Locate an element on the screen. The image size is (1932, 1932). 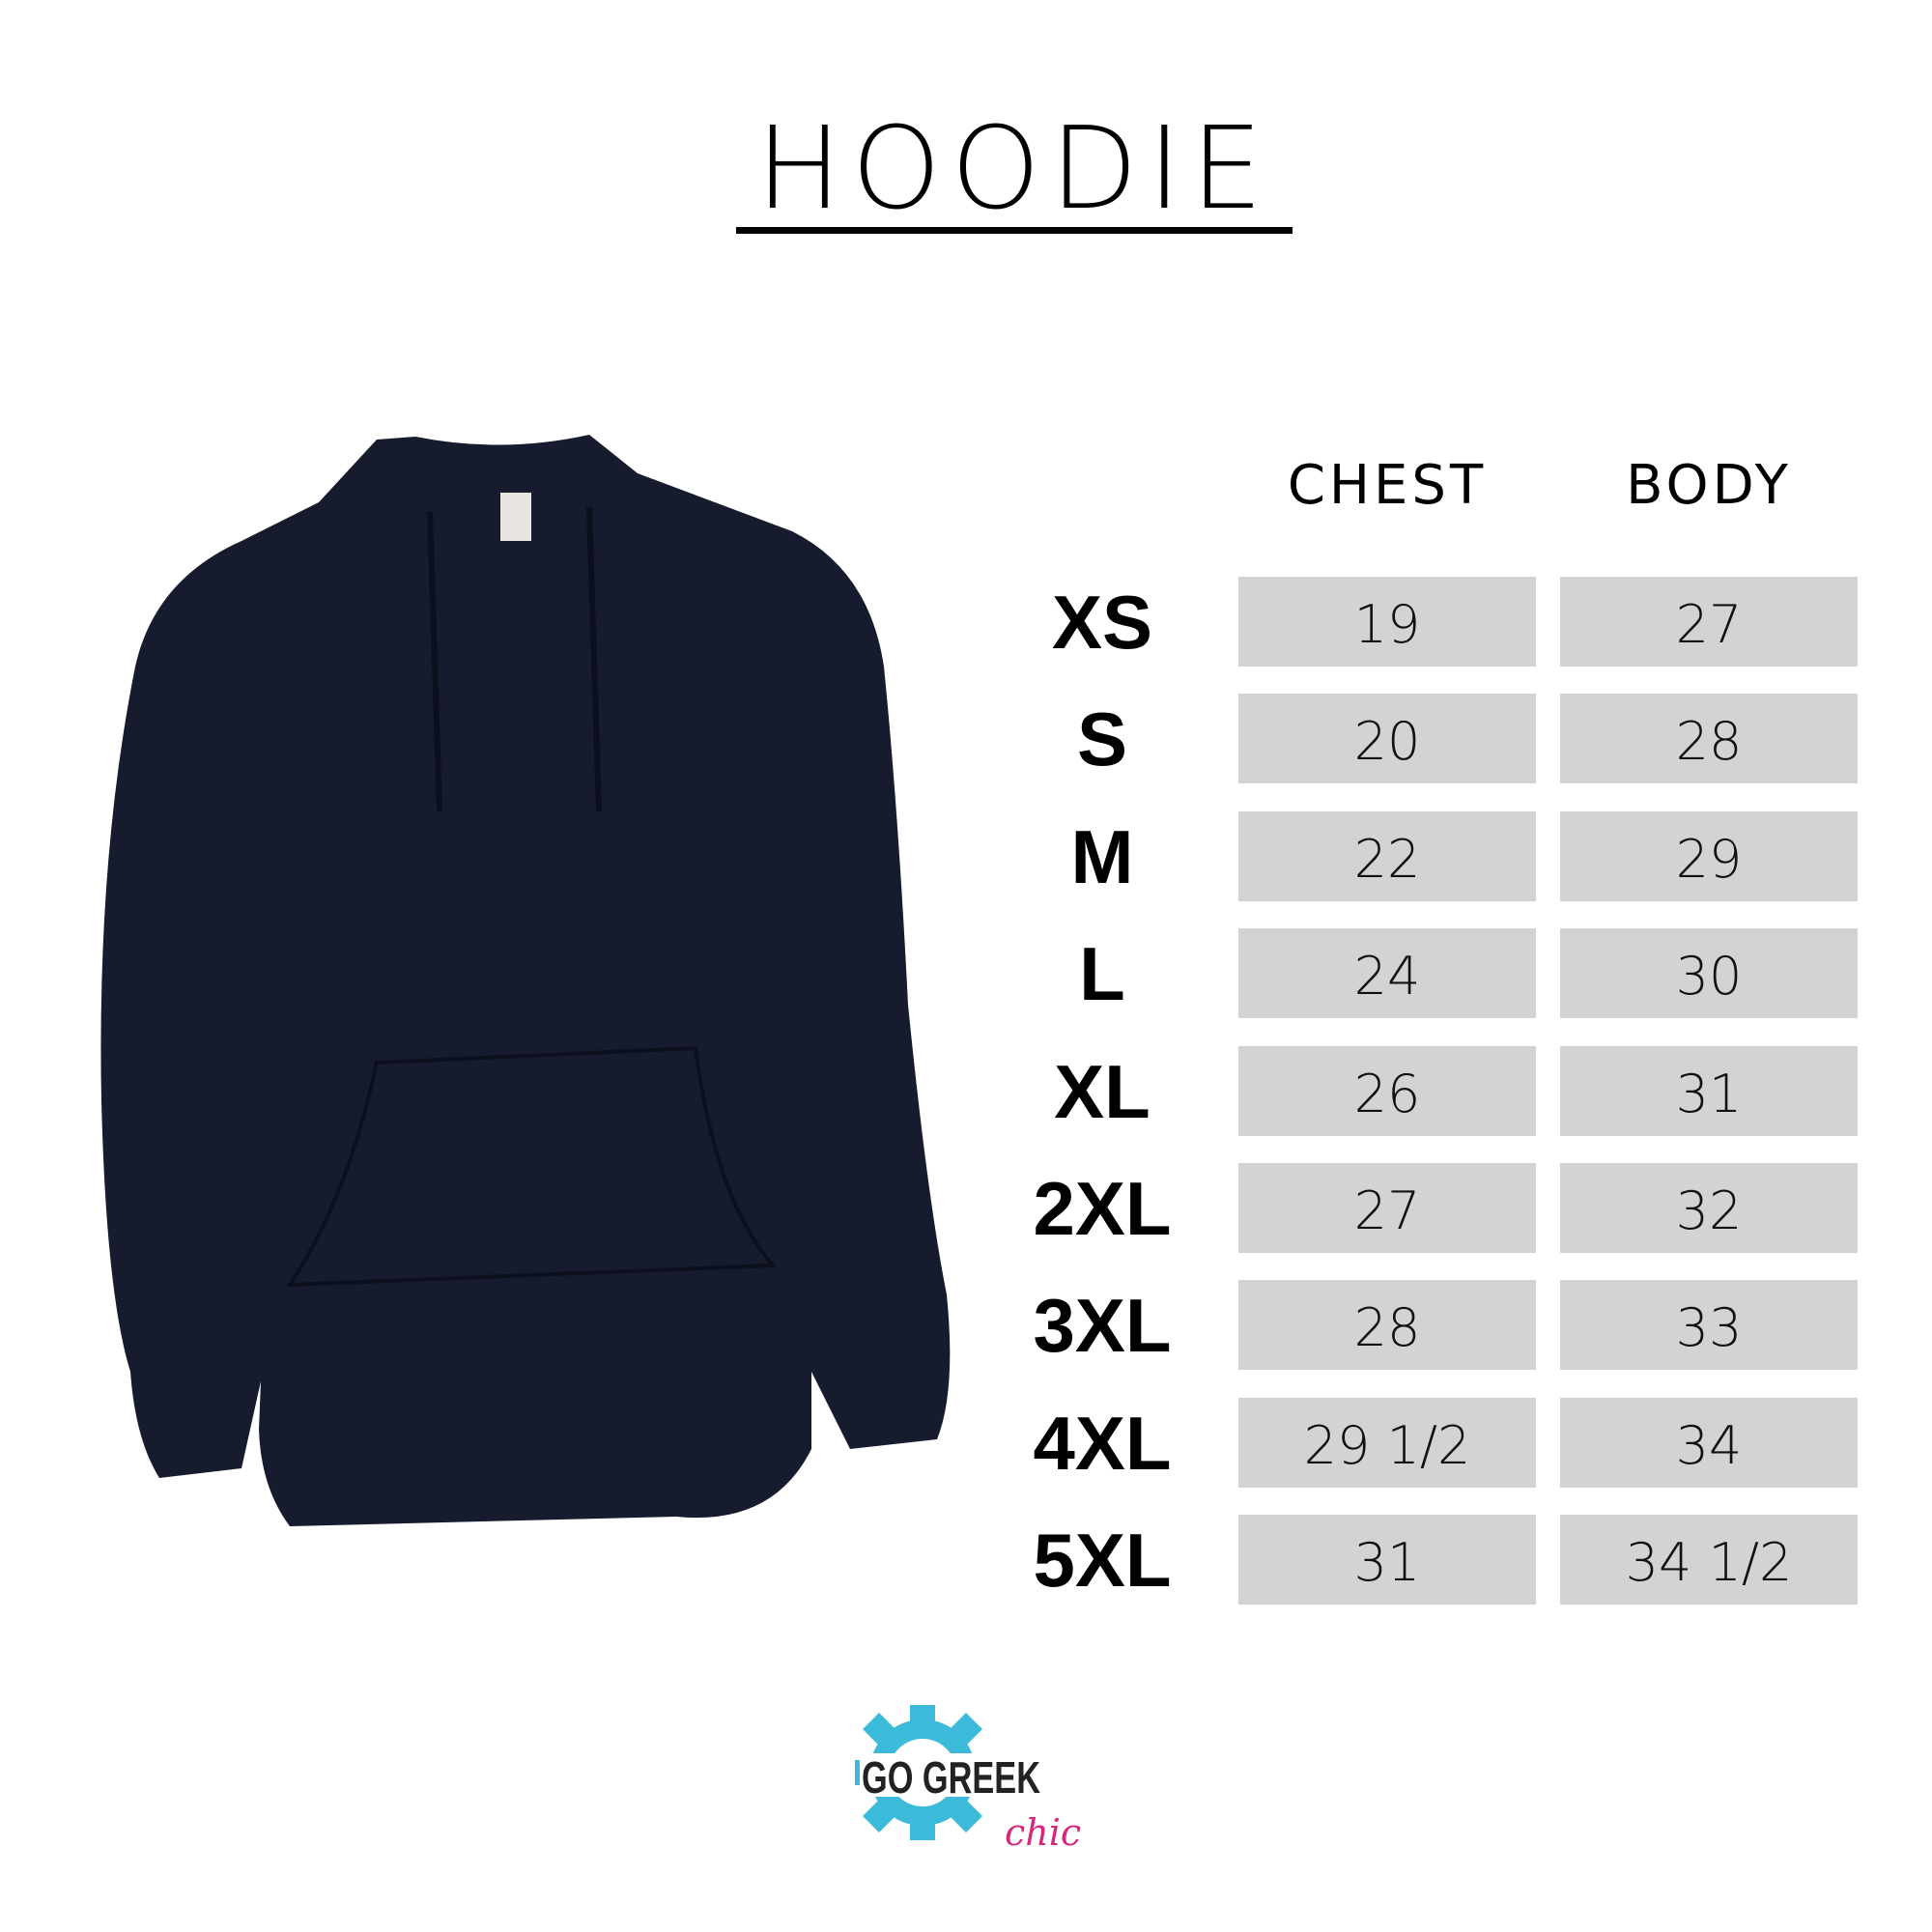
body-value: 28 is located at coordinates (1709, 739).